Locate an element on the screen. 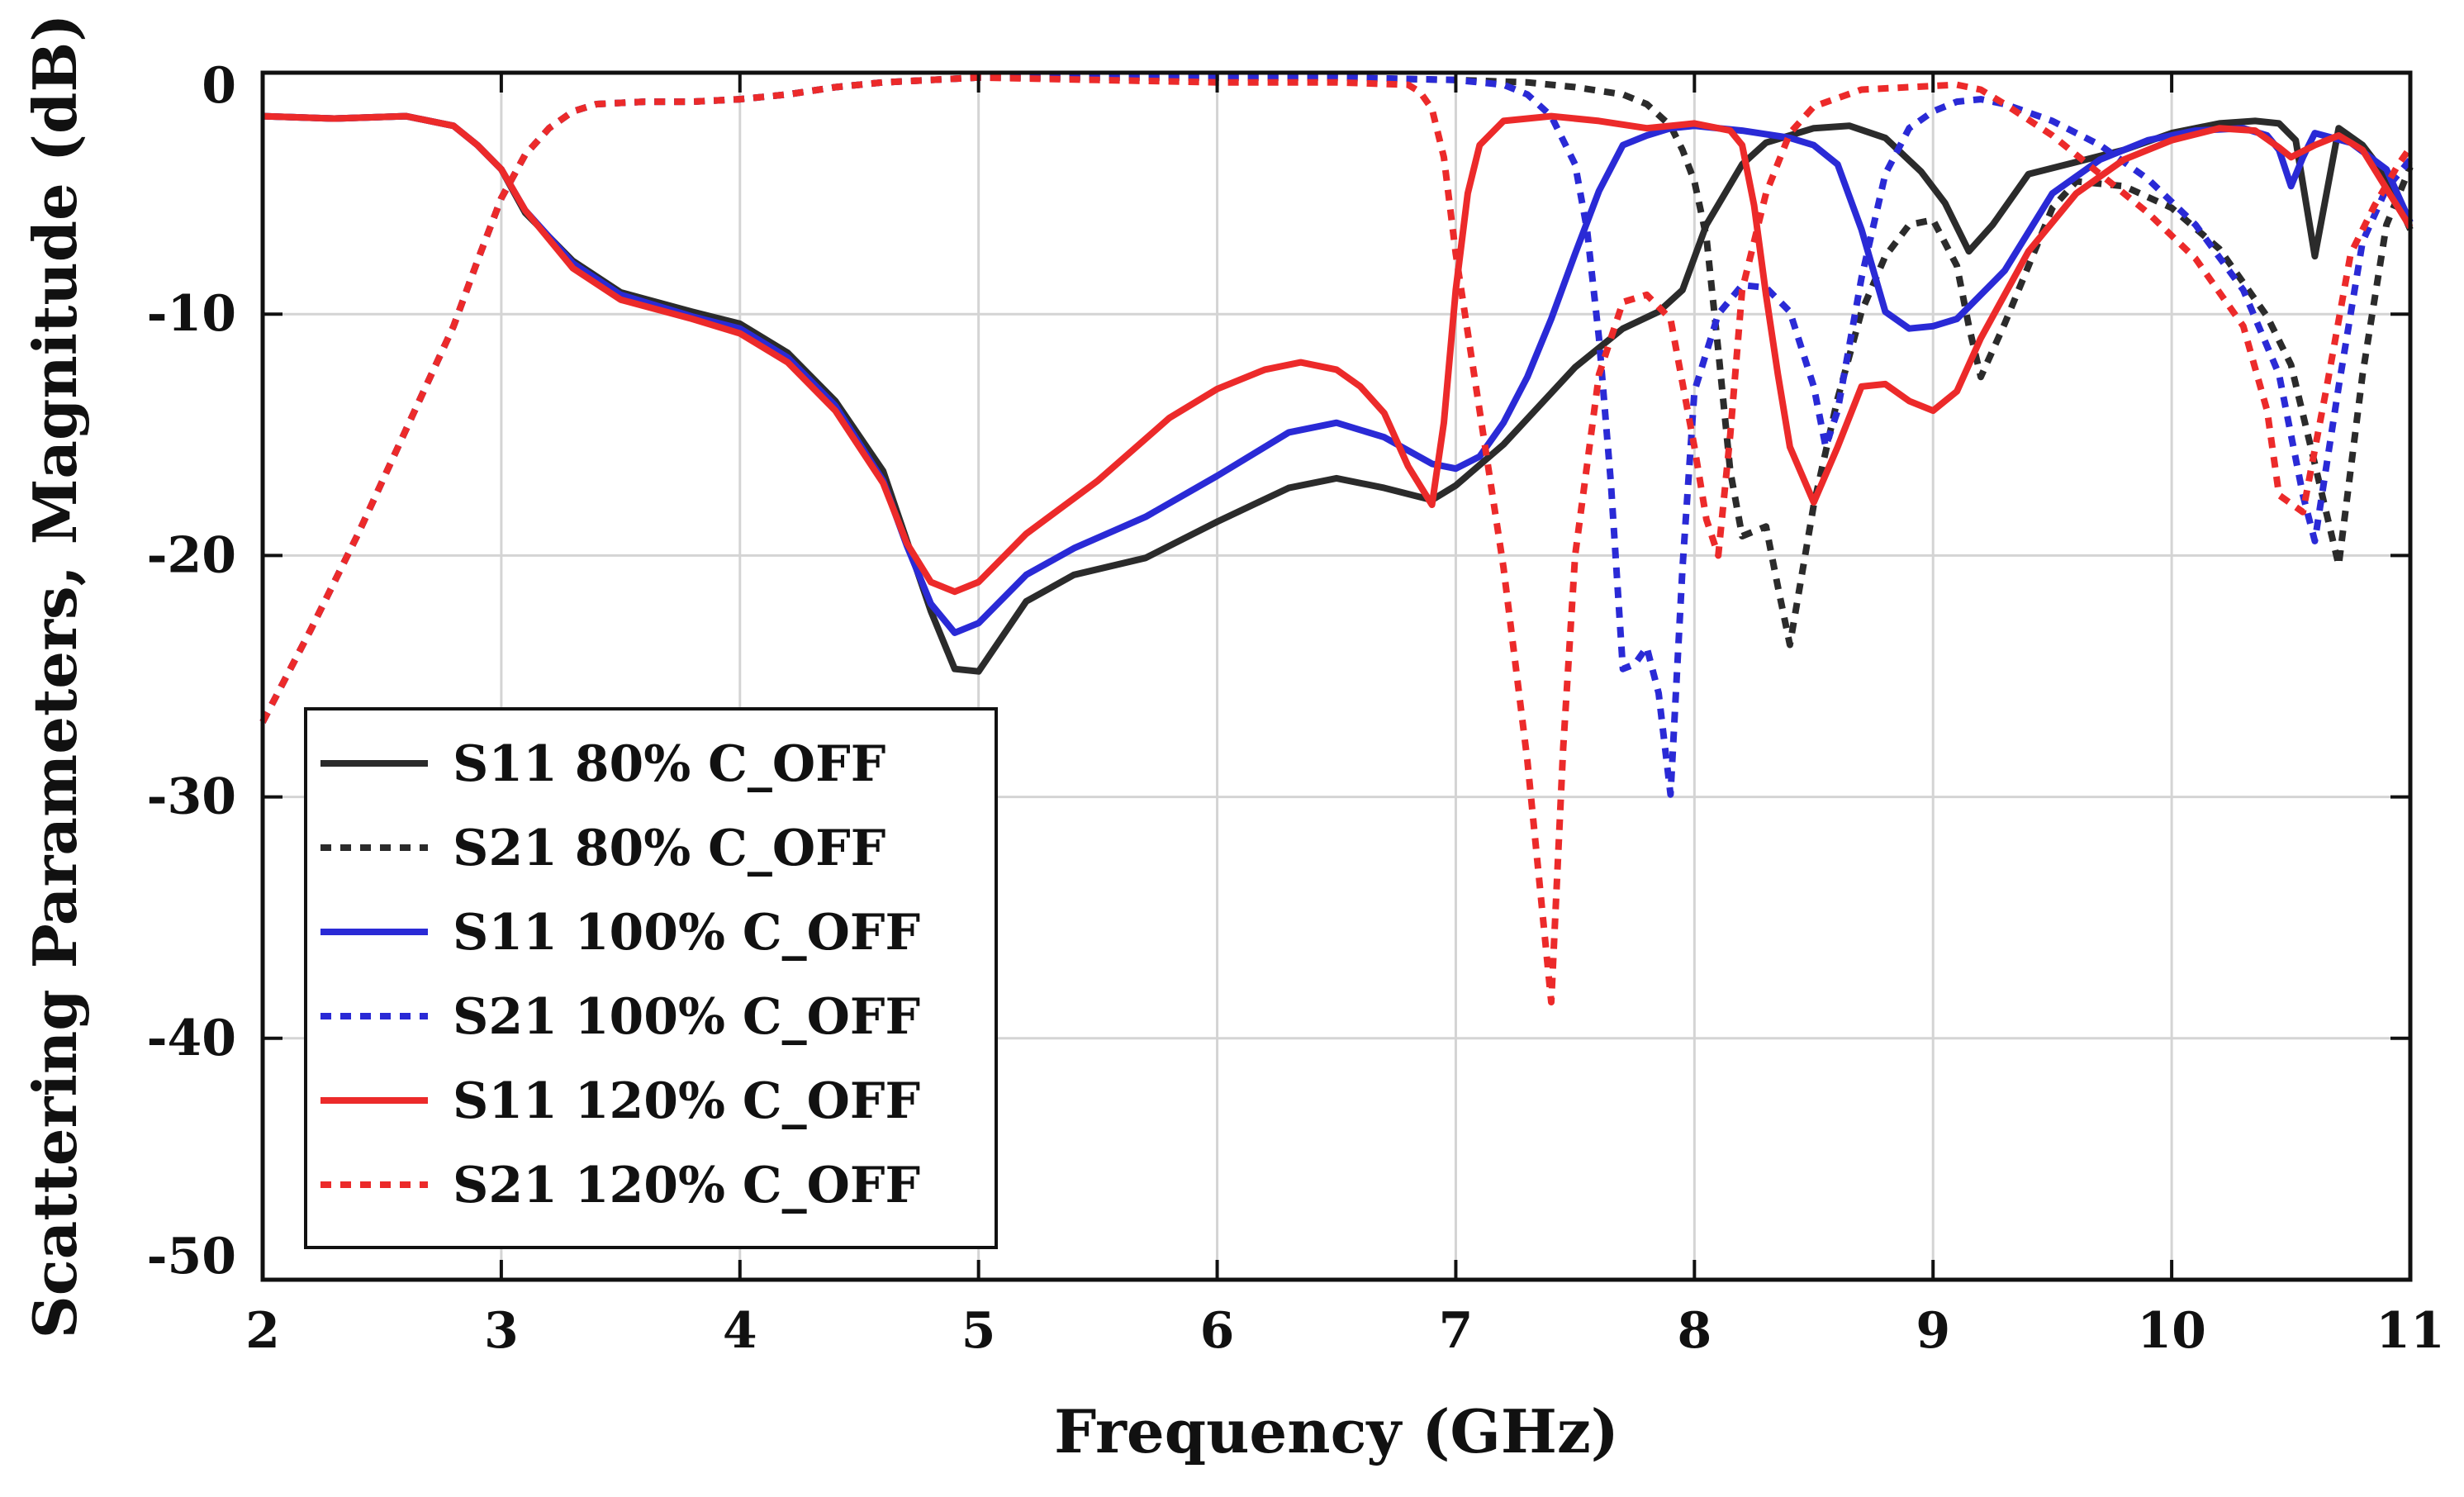 Image resolution: width=2464 pixels, height=1497 pixels. y-tick-label: -40 is located at coordinates (191, 1038).